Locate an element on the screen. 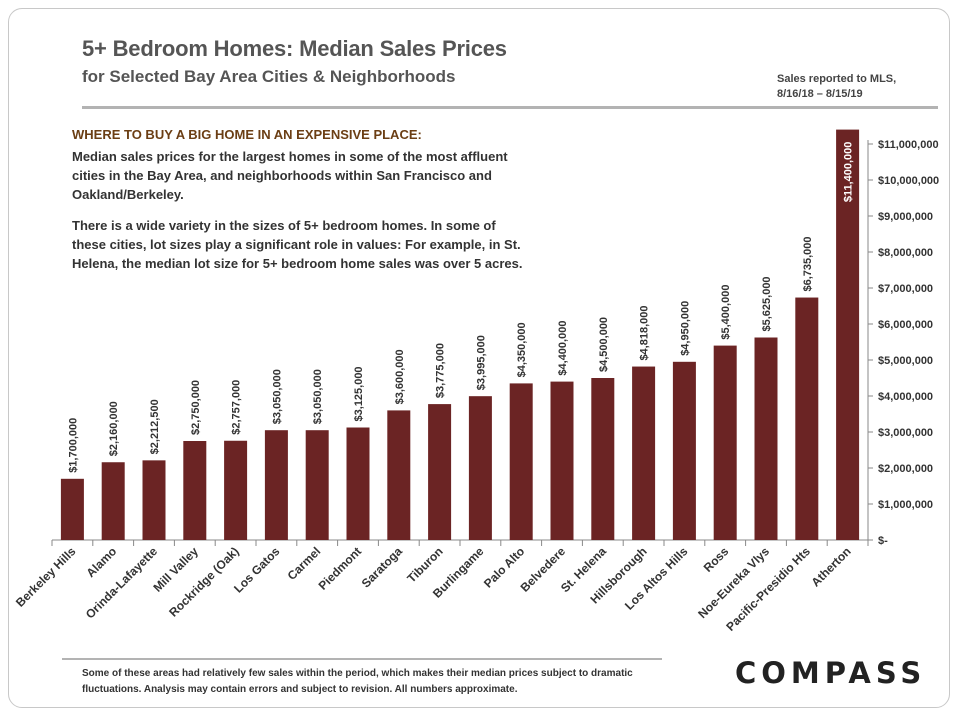  data-label: $4,500,000 is located at coordinates (604, 344).